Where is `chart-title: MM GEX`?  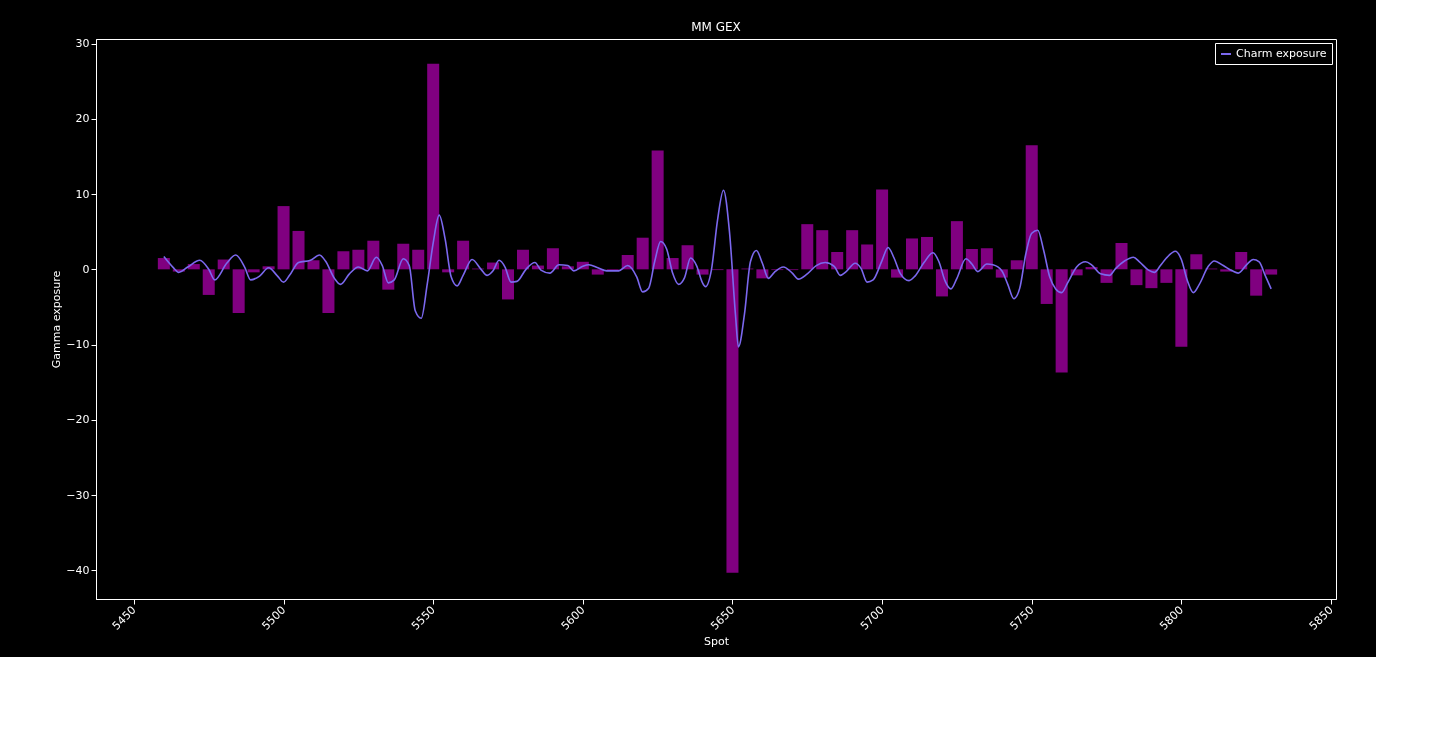 chart-title: MM GEX is located at coordinates (716, 26).